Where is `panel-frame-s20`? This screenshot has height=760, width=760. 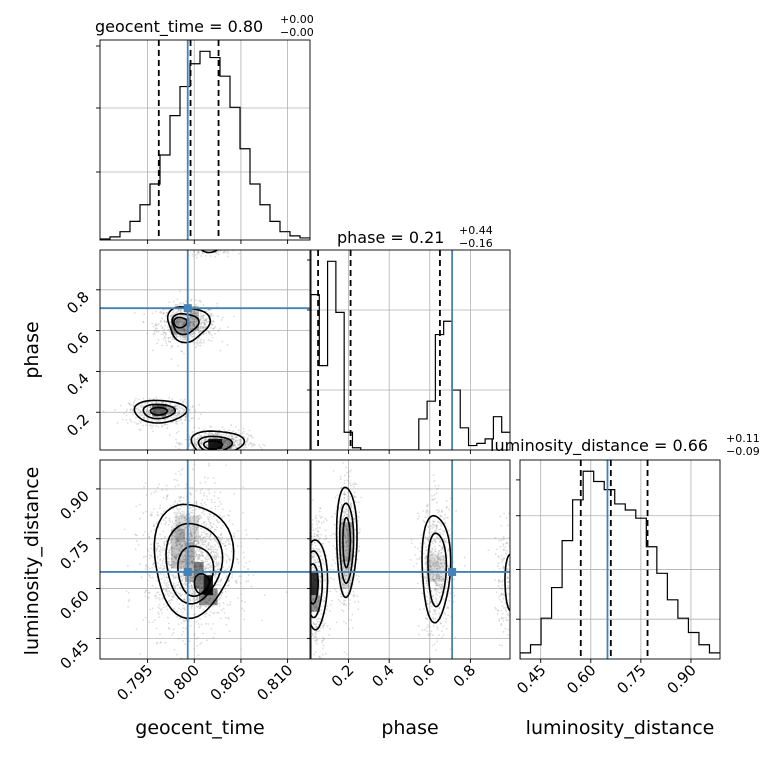
panel-frame-s20 is located at coordinates (205, 559).